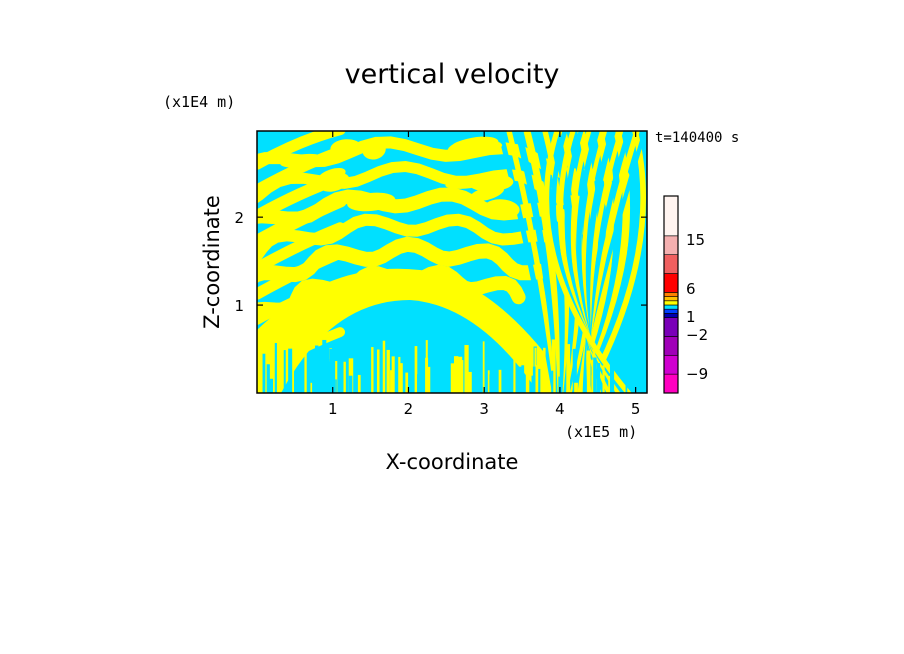 The width and height of the screenshot is (904, 654). I want to click on colorbar-label: 6, so click(691, 289).